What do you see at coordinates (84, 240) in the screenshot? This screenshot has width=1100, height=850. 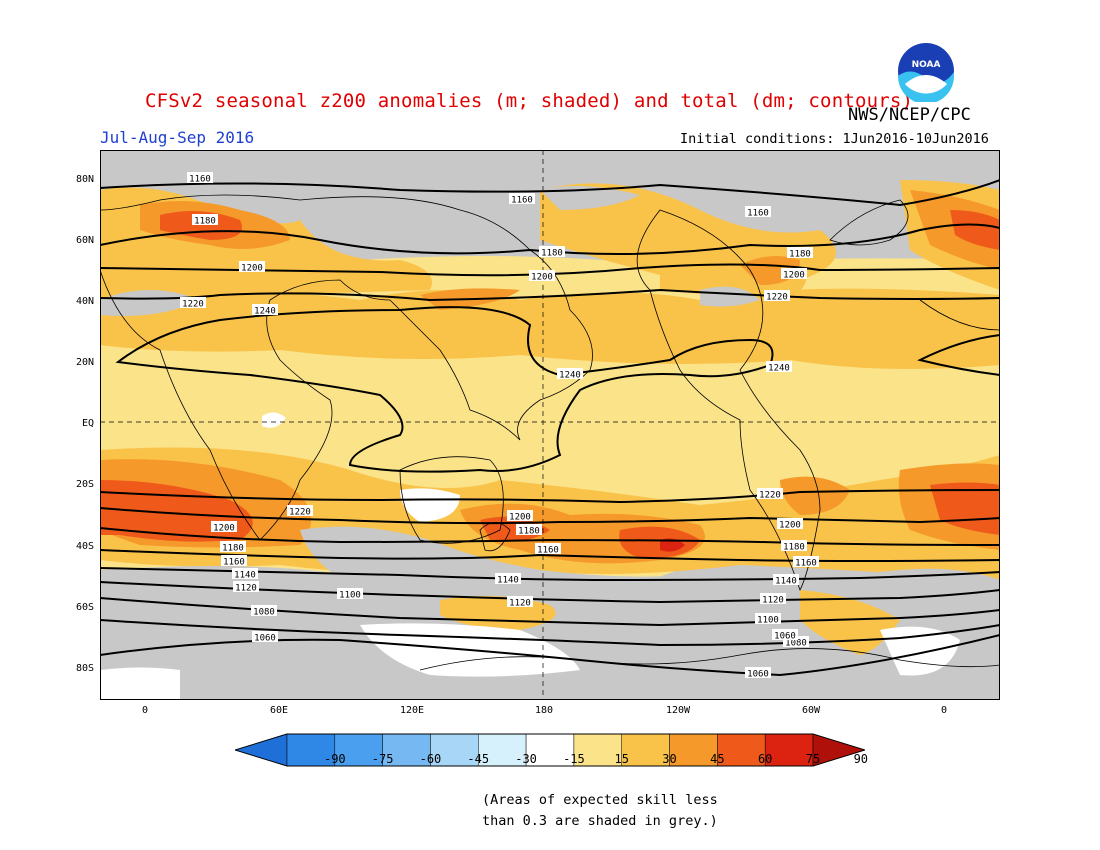 I see `lat-label: 60N` at bounding box center [84, 240].